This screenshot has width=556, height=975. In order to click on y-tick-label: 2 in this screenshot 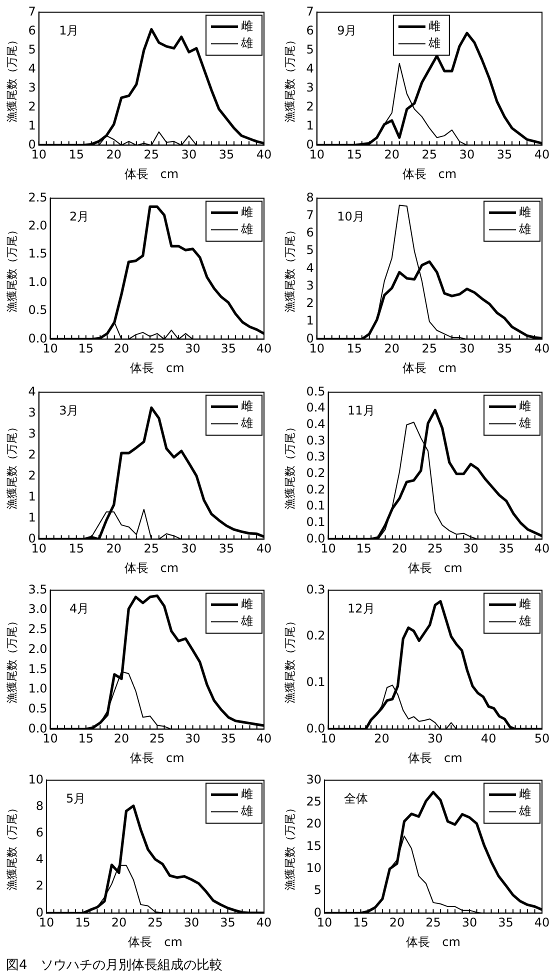, I will do `click(310, 303)`.